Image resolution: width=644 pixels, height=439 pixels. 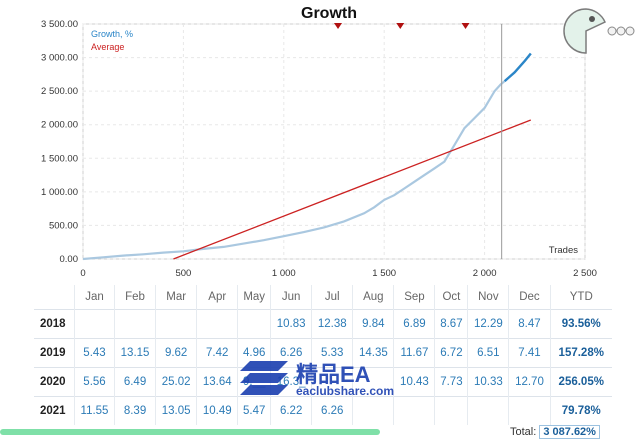 What do you see at coordinates (264, 378) in the screenshot?
I see `watermark-logo-icon` at bounding box center [264, 378].